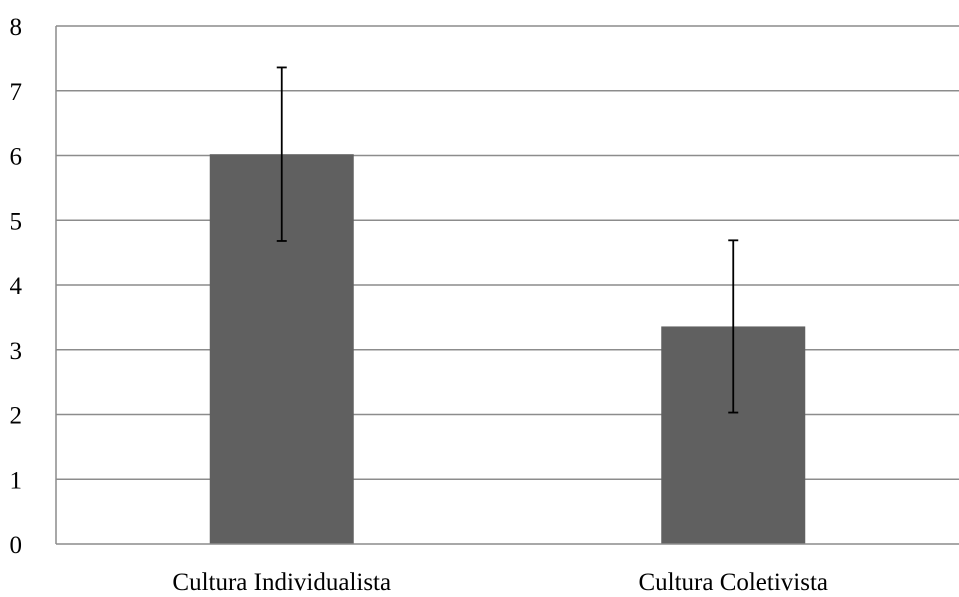  I want to click on y-tick-label-5: 5, so click(16, 221).